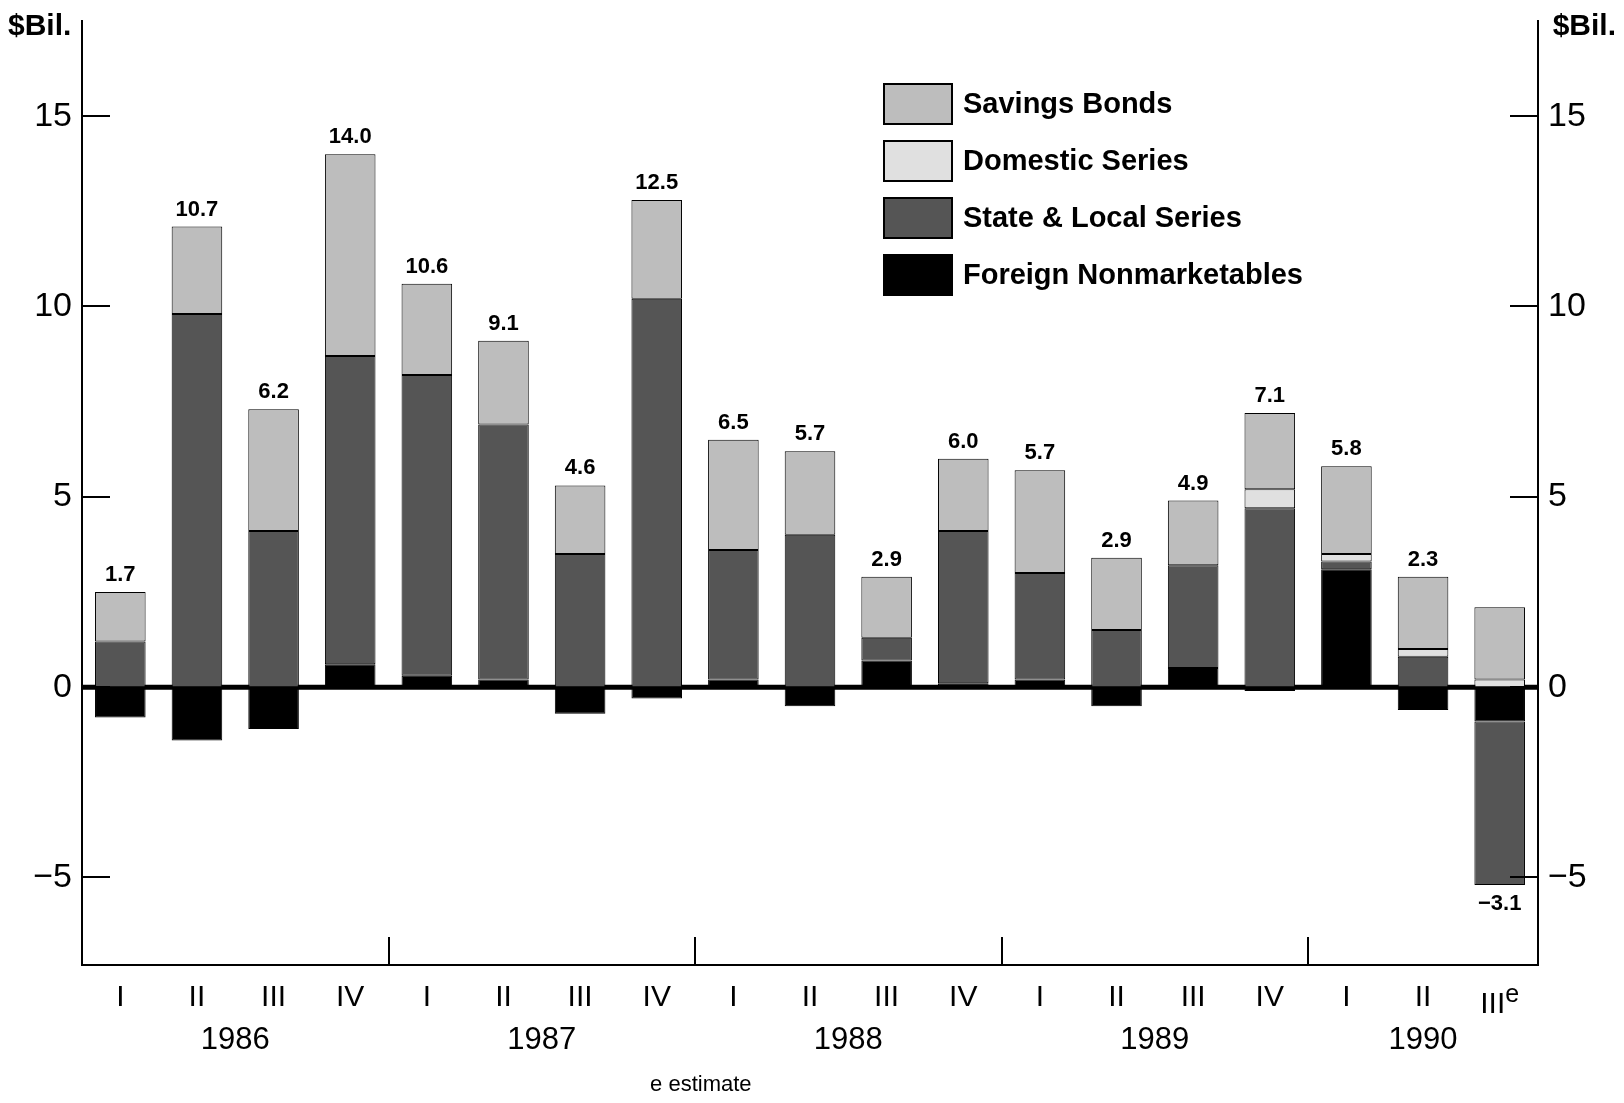  Describe the element at coordinates (1557, 494) in the screenshot. I see `y2-tick-label: 5` at that location.